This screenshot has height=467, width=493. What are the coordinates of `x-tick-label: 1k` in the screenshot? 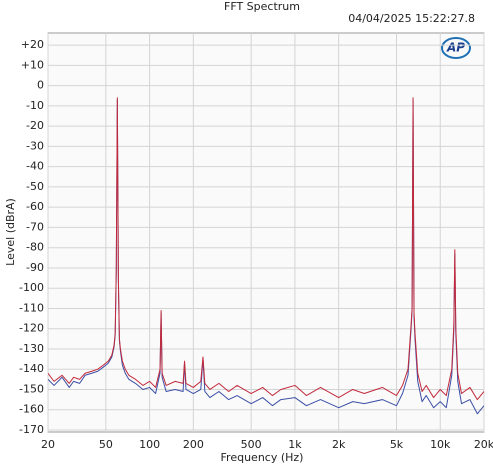 It's located at (295, 444).